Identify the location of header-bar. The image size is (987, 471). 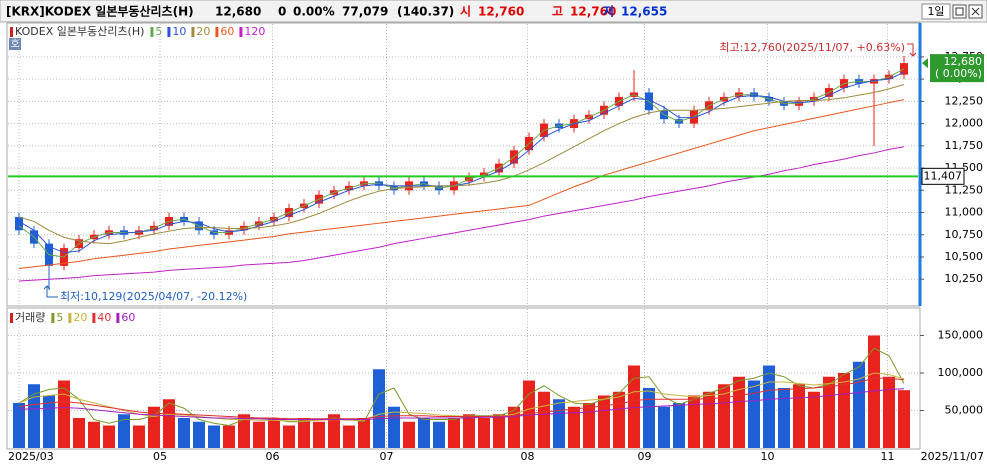
(493, 11).